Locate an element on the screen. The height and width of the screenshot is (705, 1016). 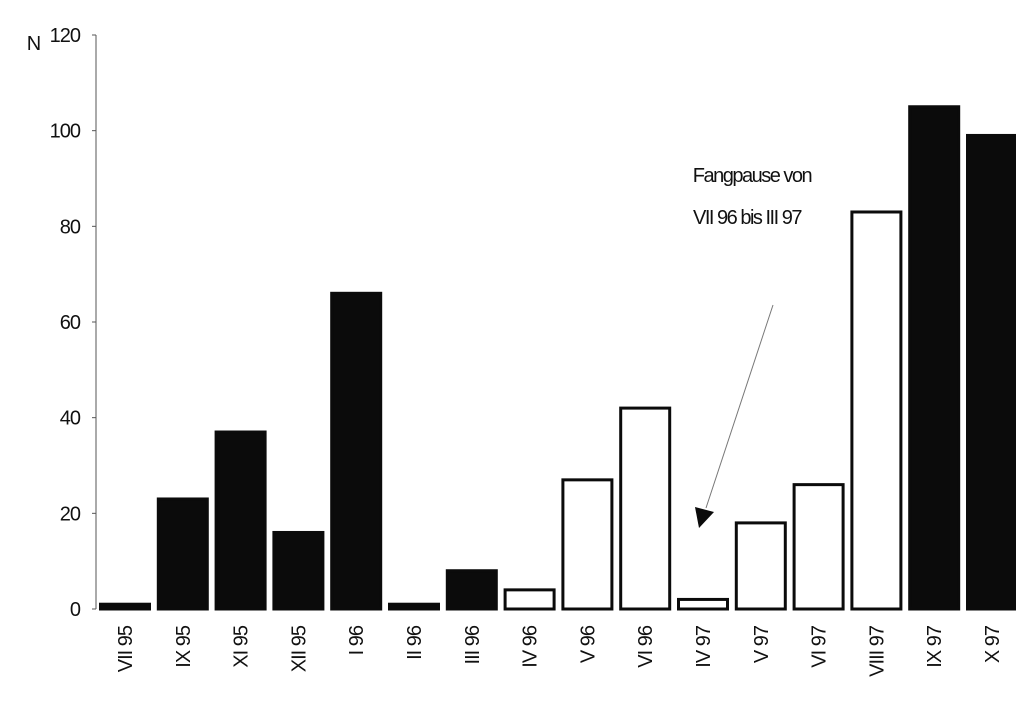
y-axis-label: N is located at coordinates (34, 44).